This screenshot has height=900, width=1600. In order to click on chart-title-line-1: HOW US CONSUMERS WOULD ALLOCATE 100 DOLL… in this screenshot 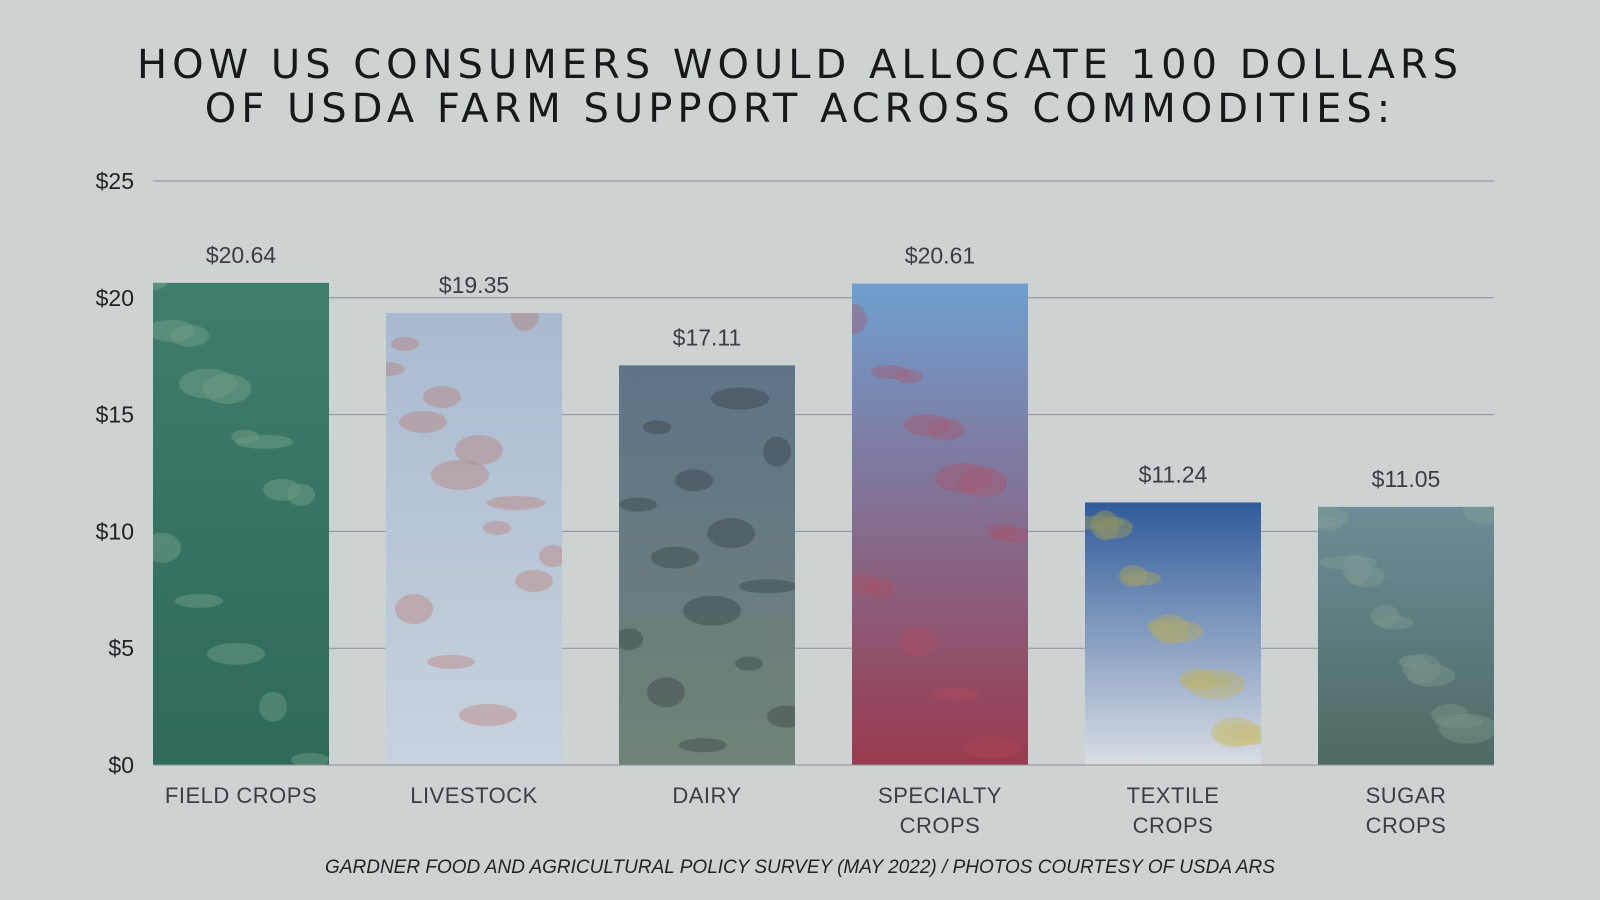, I will do `click(800, 65)`.